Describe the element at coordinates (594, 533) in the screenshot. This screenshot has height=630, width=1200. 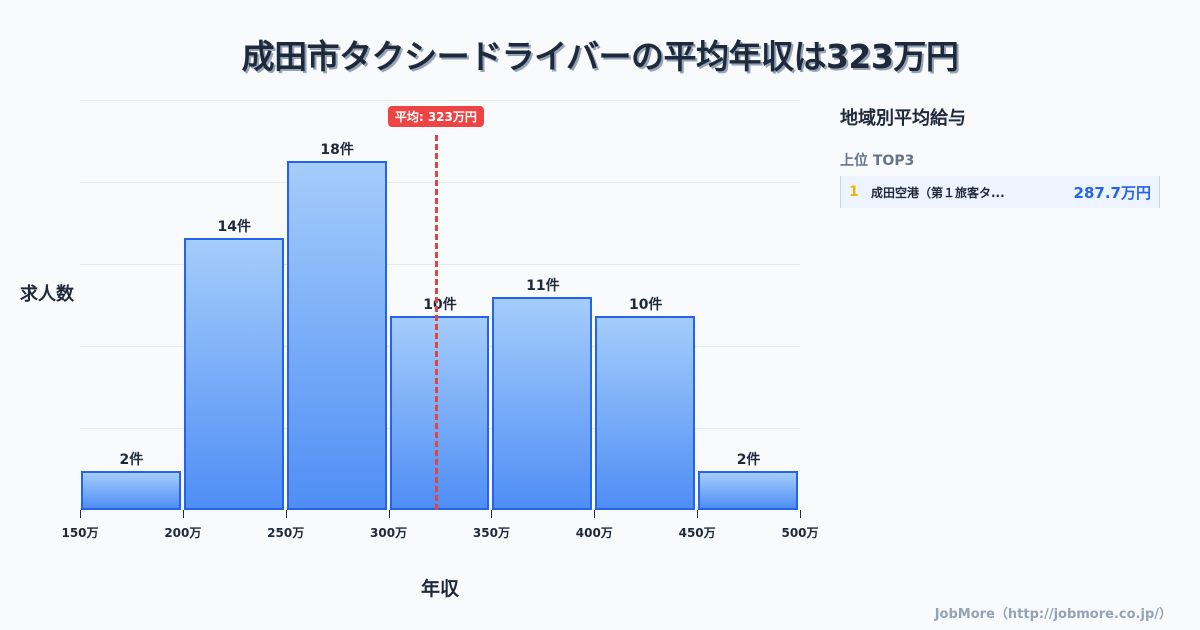
I see `x-tick-label: 400万` at that location.